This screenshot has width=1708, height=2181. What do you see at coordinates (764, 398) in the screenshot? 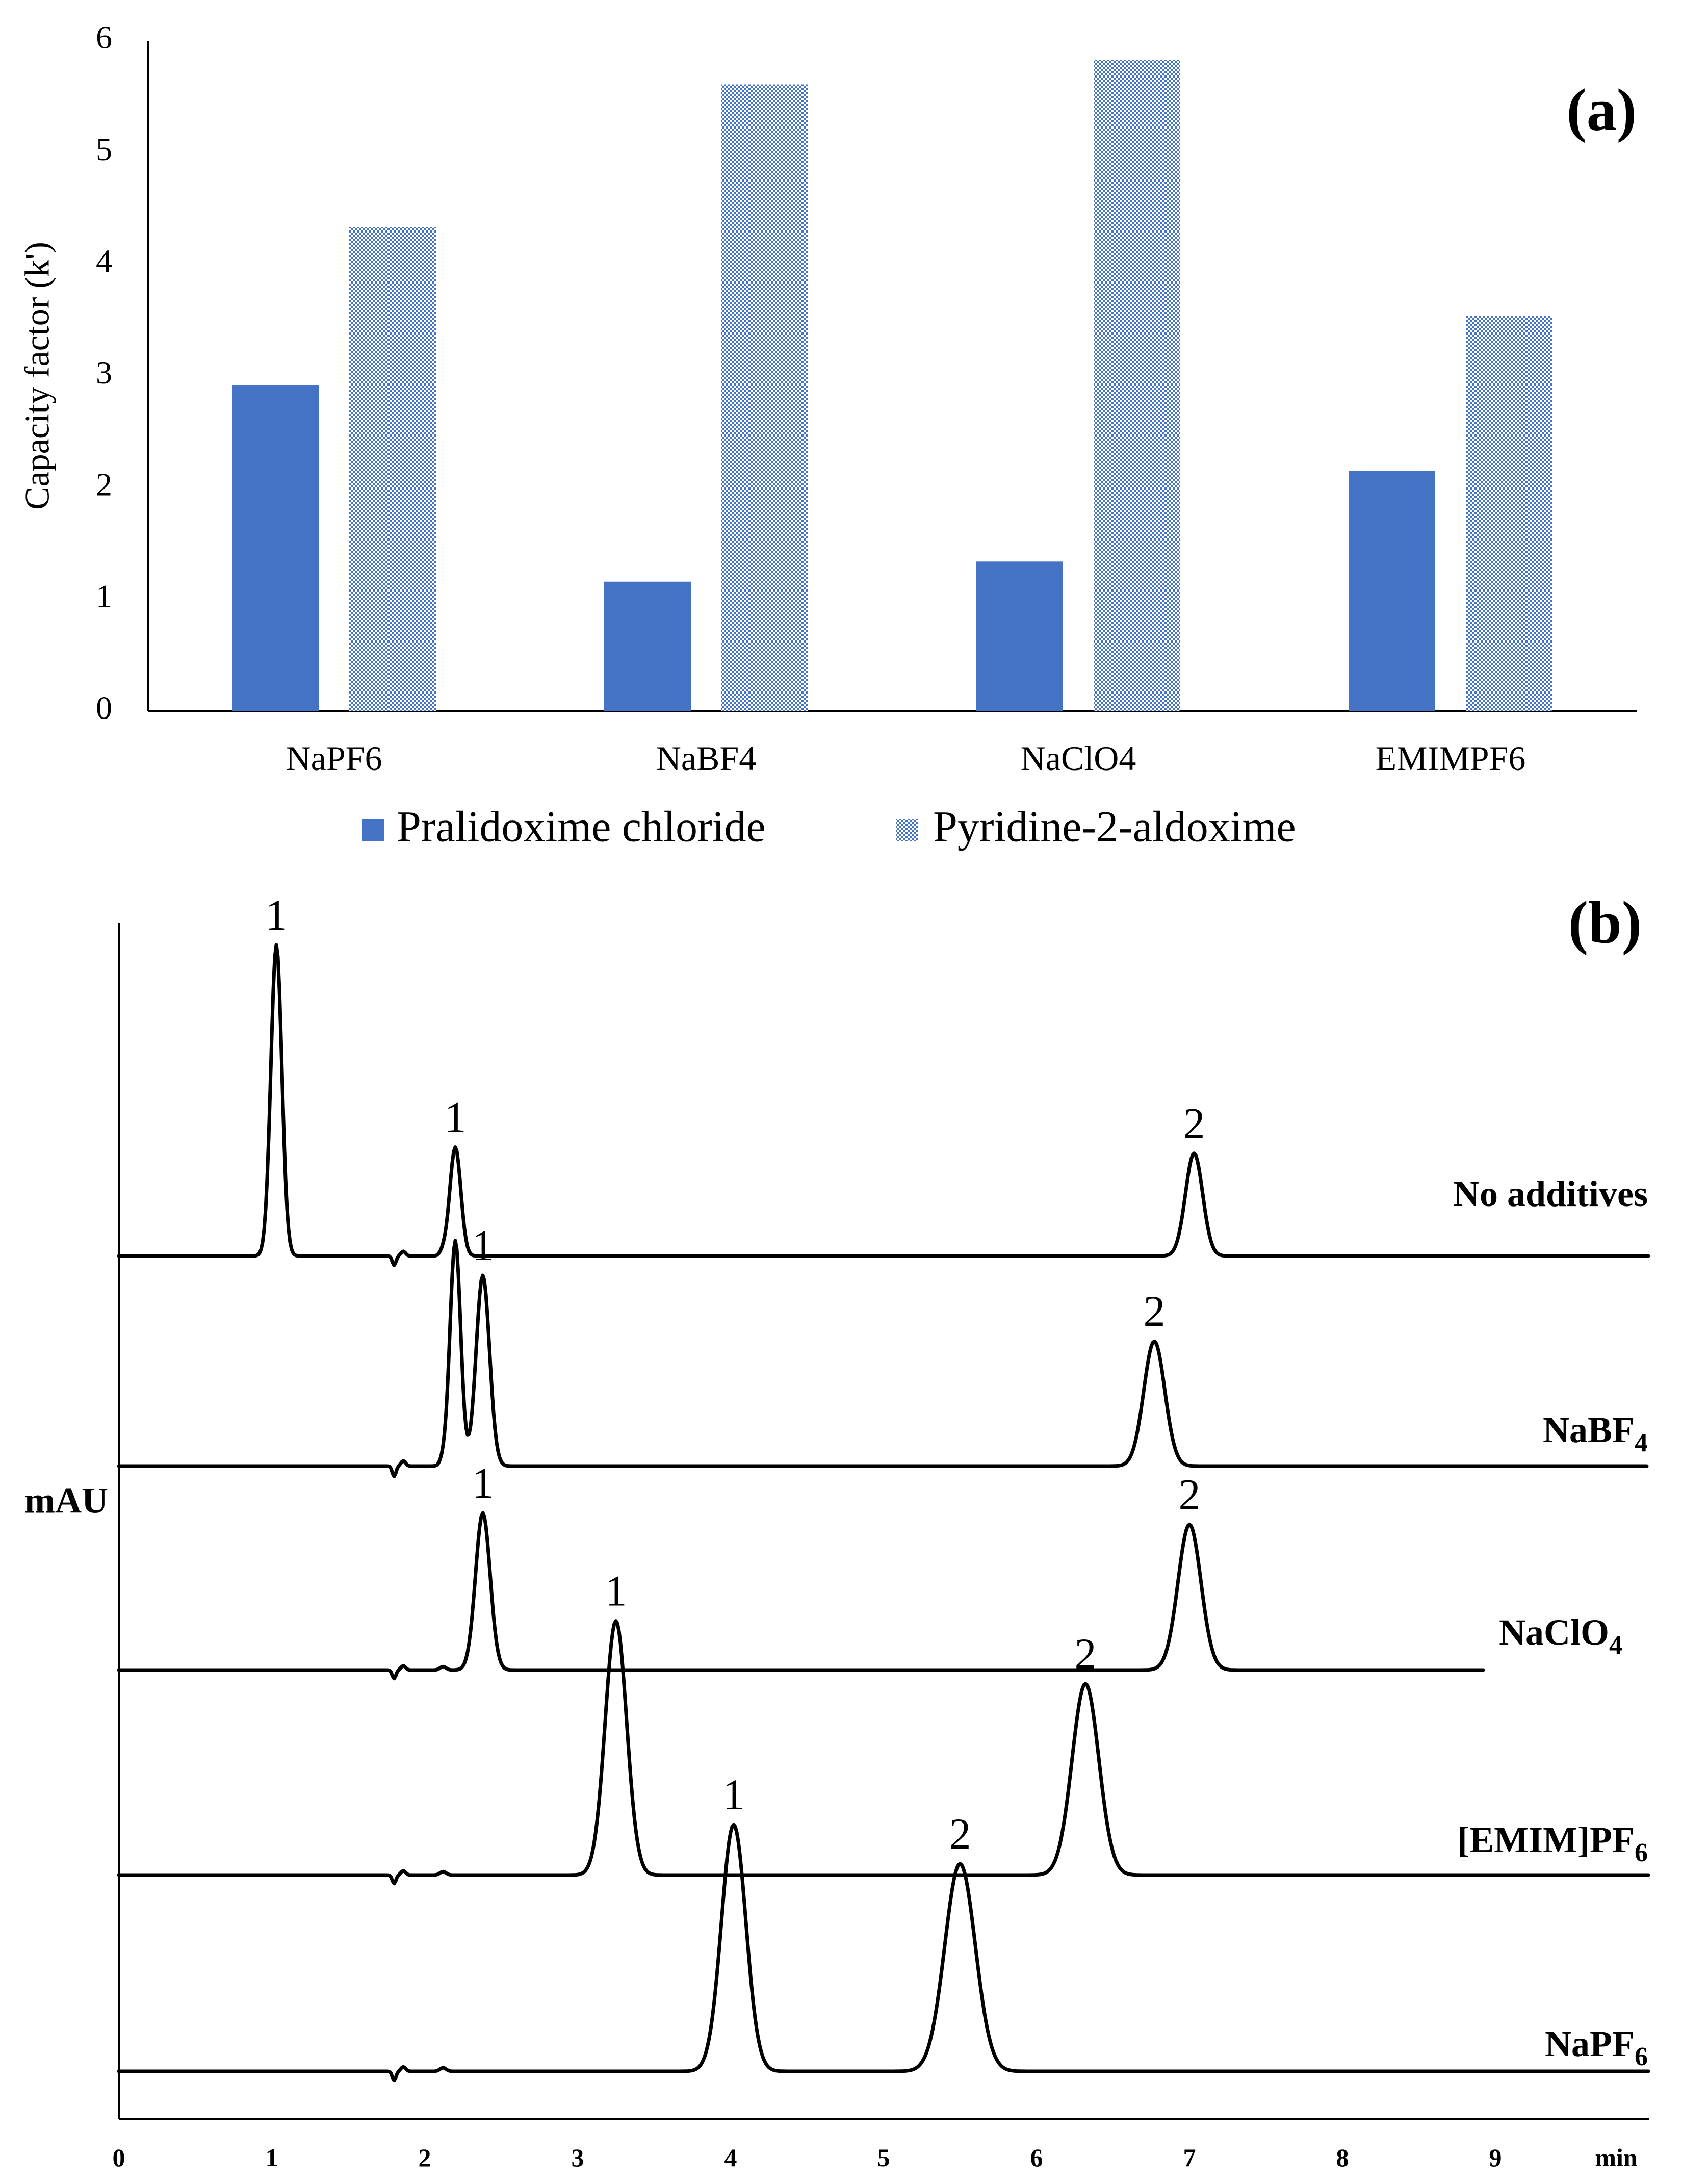
I see `bar-pyridine-nabf4` at bounding box center [764, 398].